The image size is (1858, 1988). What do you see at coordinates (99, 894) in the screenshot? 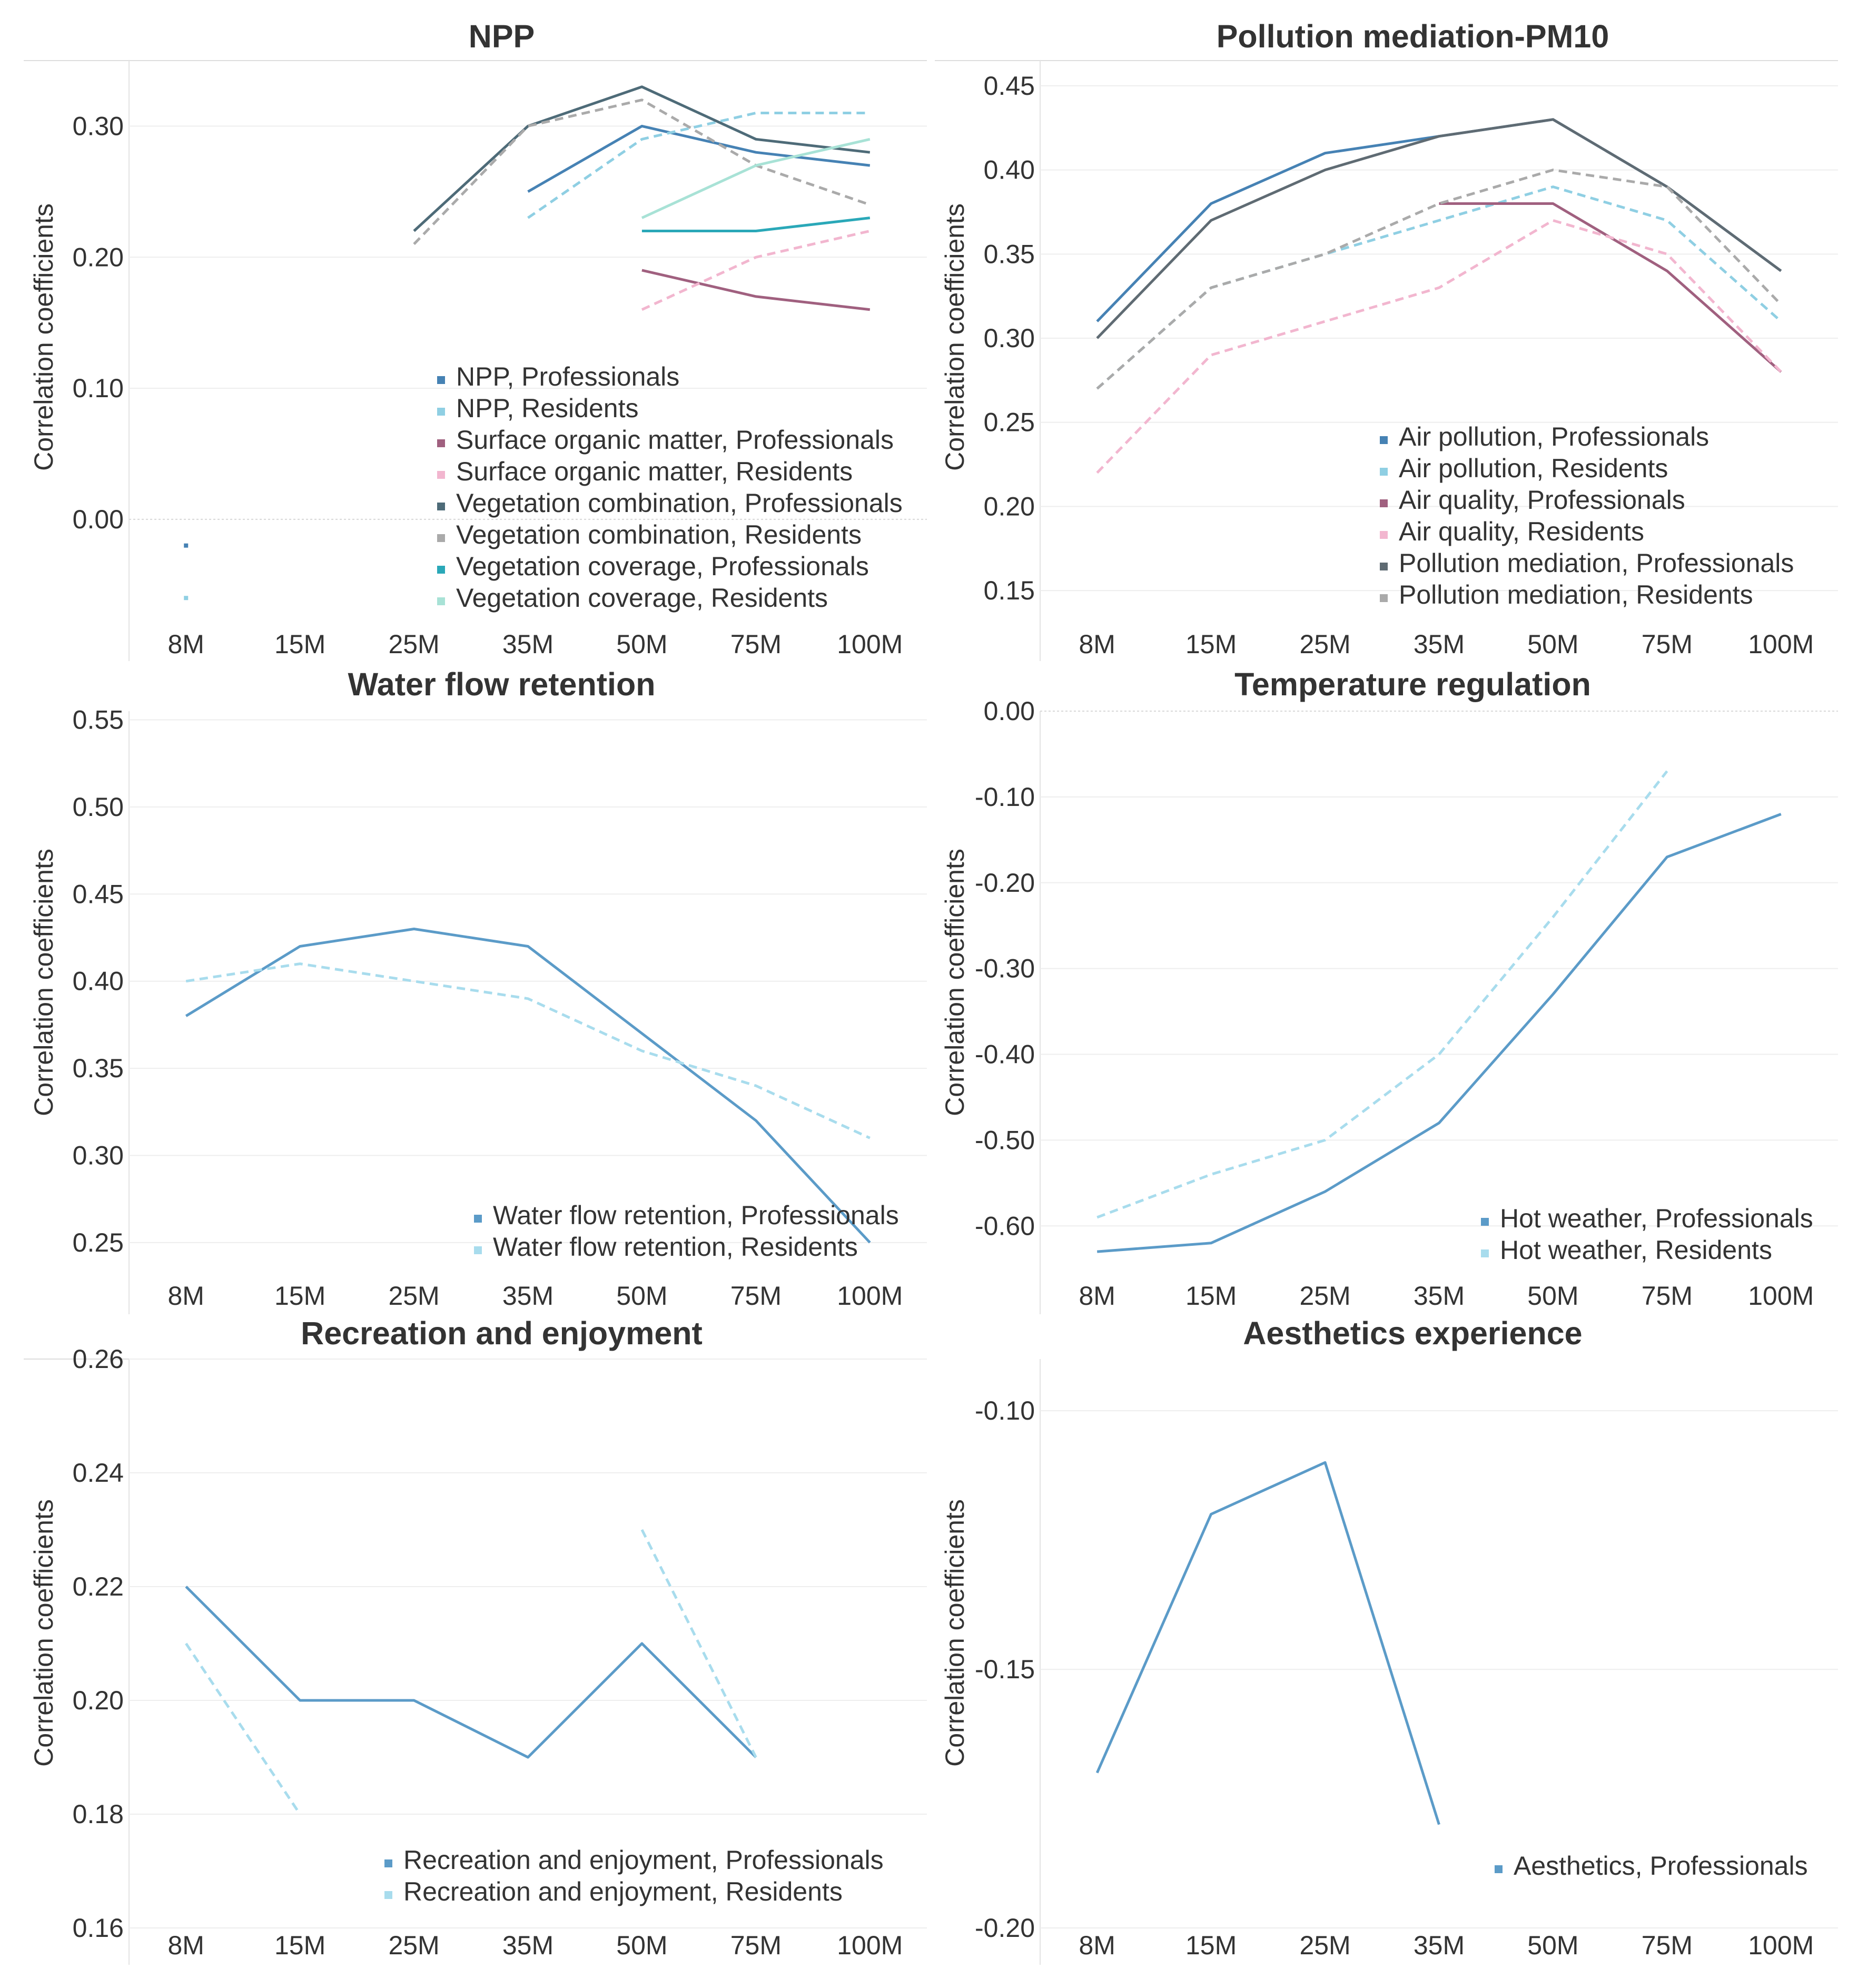
I see `y-tick-label: 0.45` at bounding box center [99, 894].